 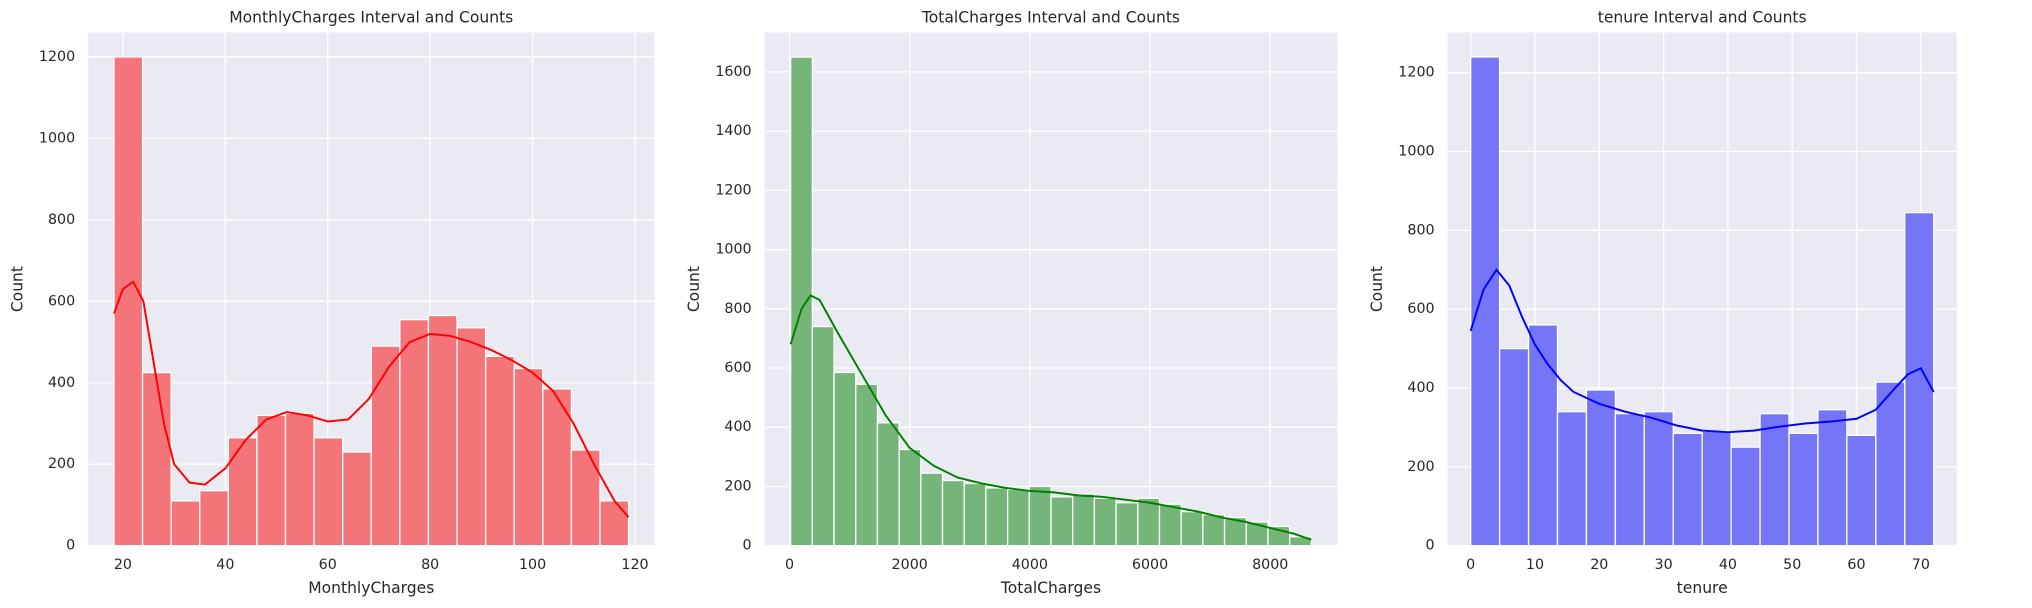 I want to click on x-tick-label: 10, so click(x=1535, y=565).